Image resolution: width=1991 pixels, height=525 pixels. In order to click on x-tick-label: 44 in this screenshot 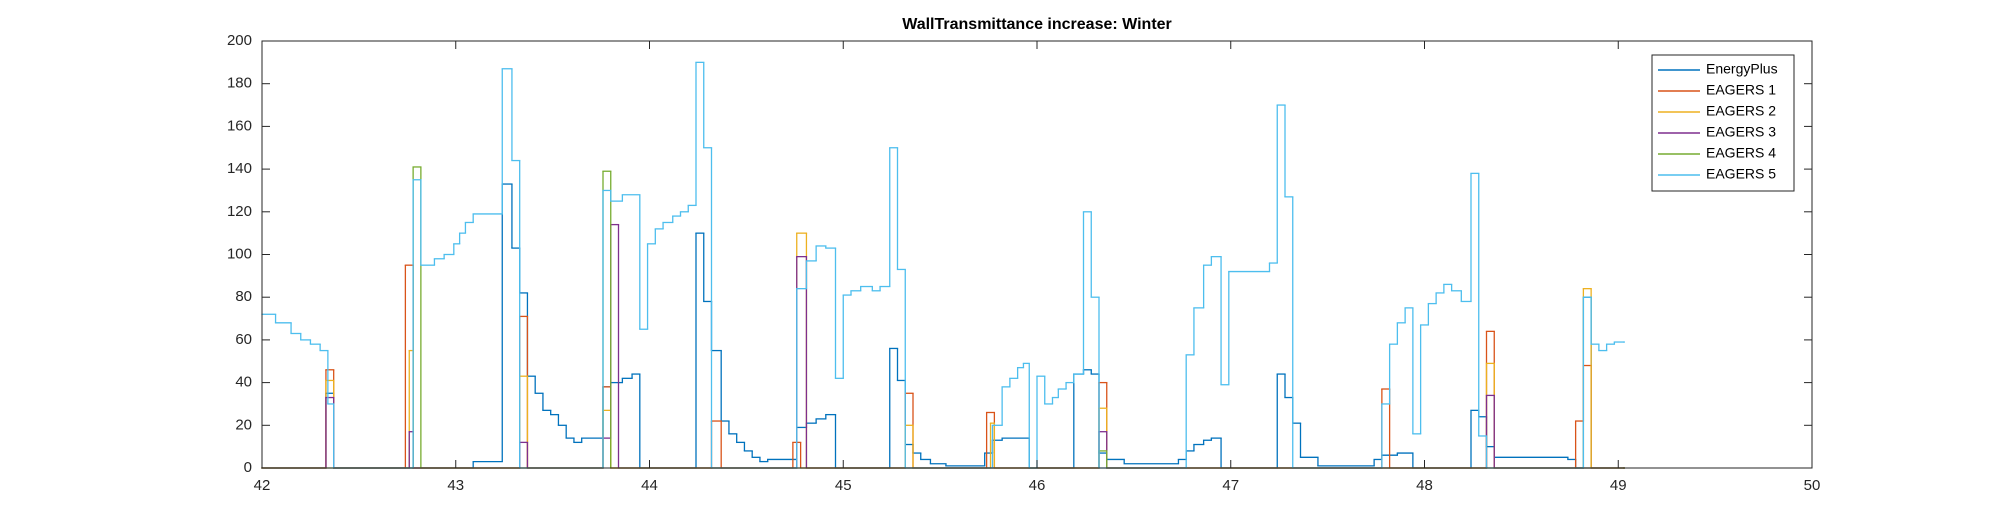, I will do `click(649, 485)`.